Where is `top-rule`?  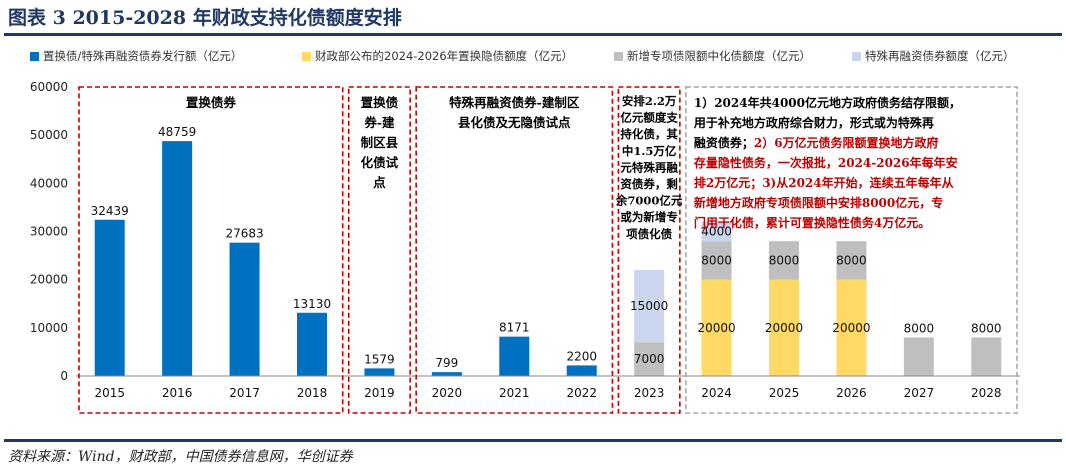
top-rule is located at coordinates (533, 34).